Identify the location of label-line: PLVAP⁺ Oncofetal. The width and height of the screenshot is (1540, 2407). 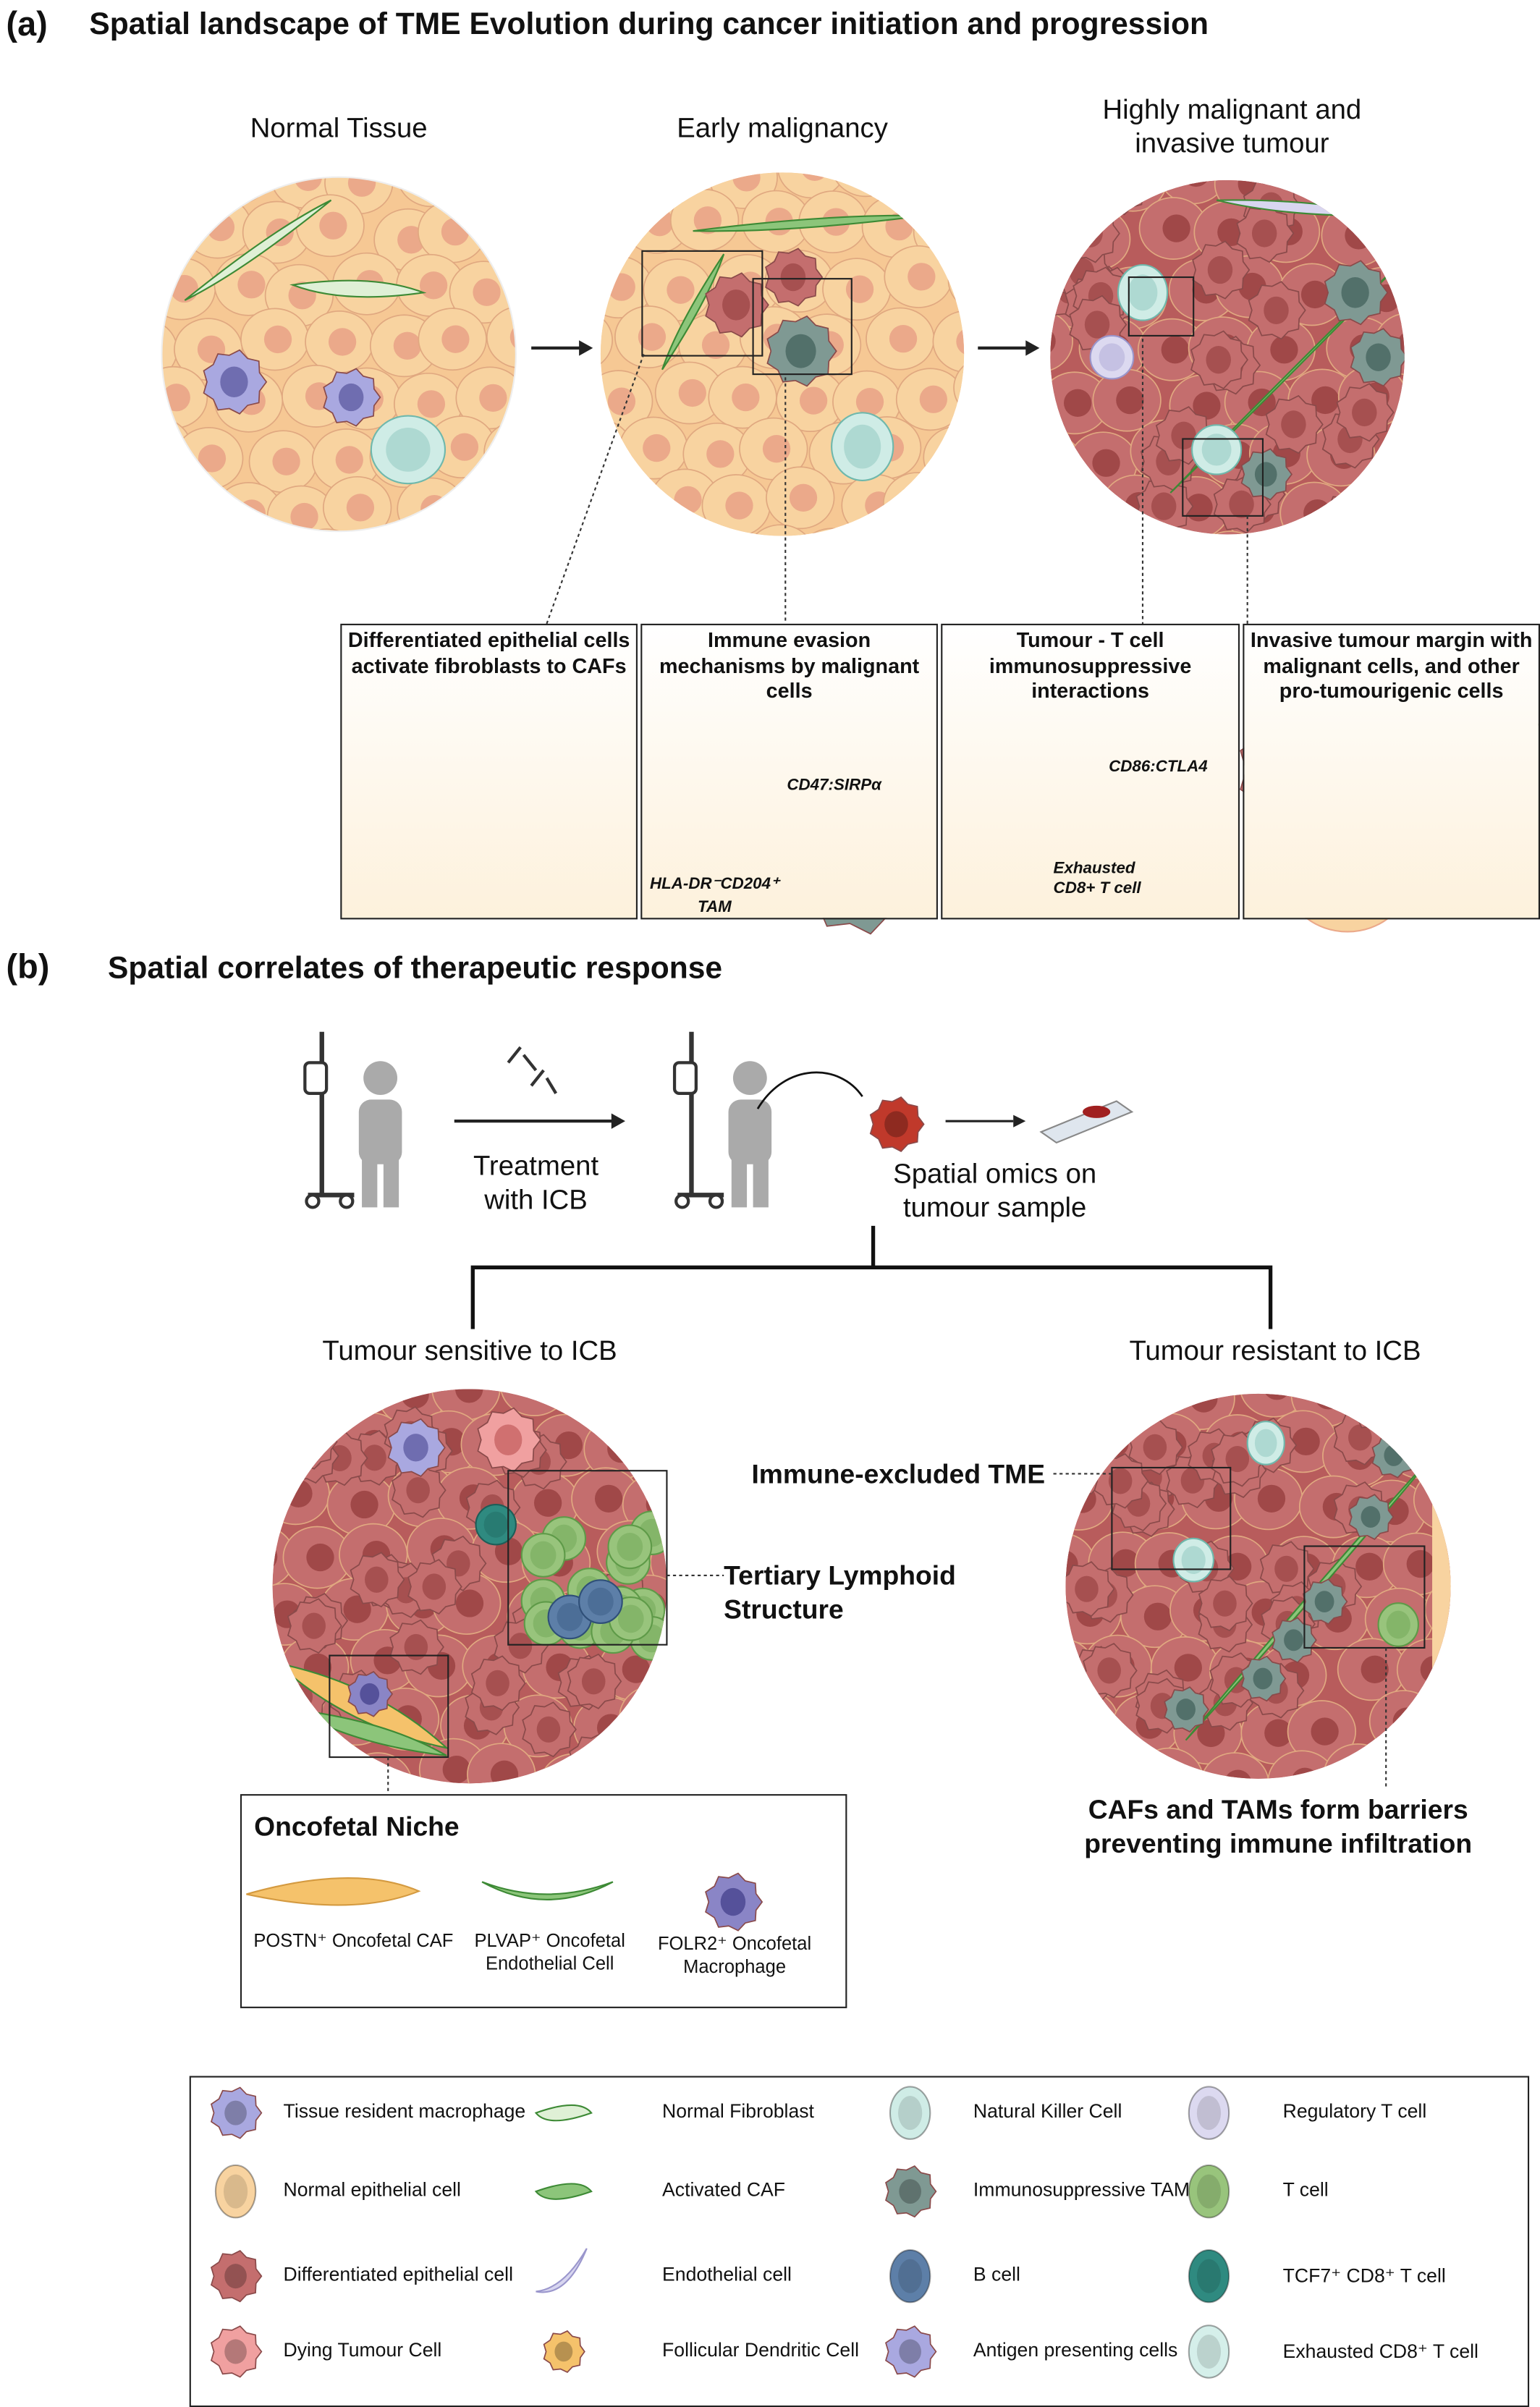
(550, 1940).